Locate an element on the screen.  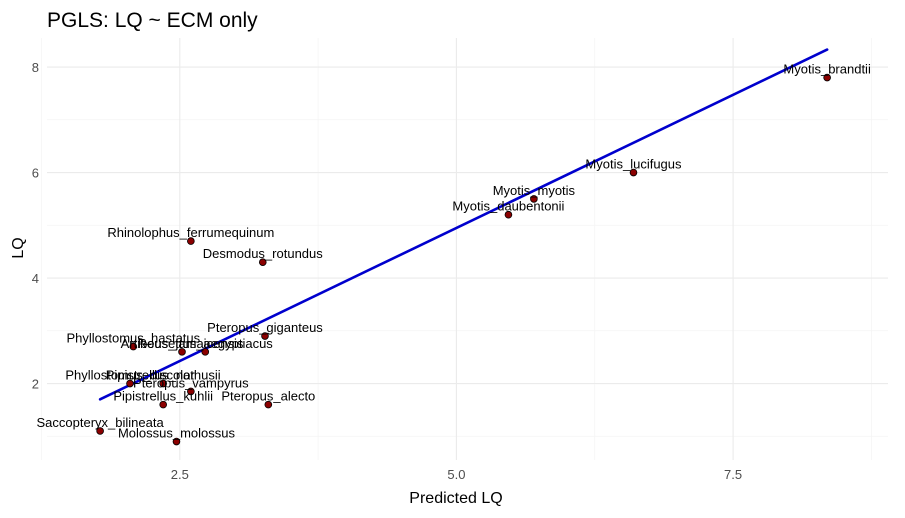
y-tick-label: 2 is located at coordinates (35, 384).